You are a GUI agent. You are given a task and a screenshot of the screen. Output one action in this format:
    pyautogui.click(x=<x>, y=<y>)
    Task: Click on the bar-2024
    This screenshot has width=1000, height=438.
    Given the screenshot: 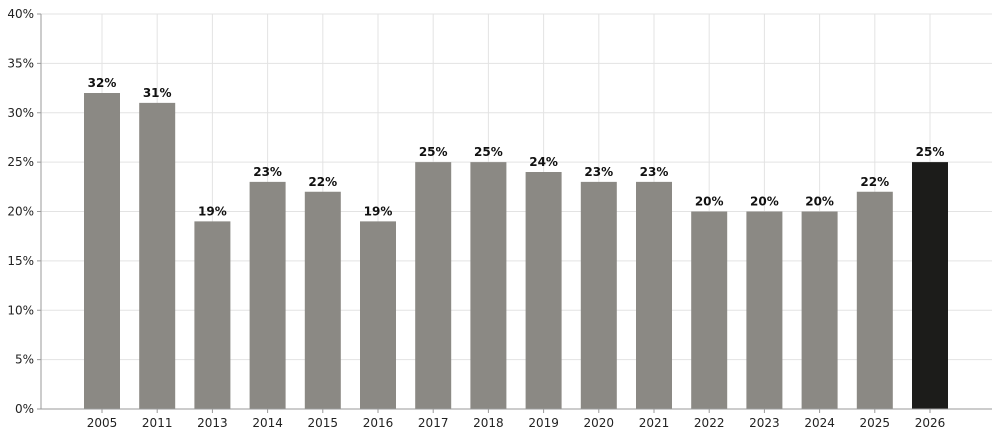 What is the action you would take?
    pyautogui.click(x=819, y=310)
    